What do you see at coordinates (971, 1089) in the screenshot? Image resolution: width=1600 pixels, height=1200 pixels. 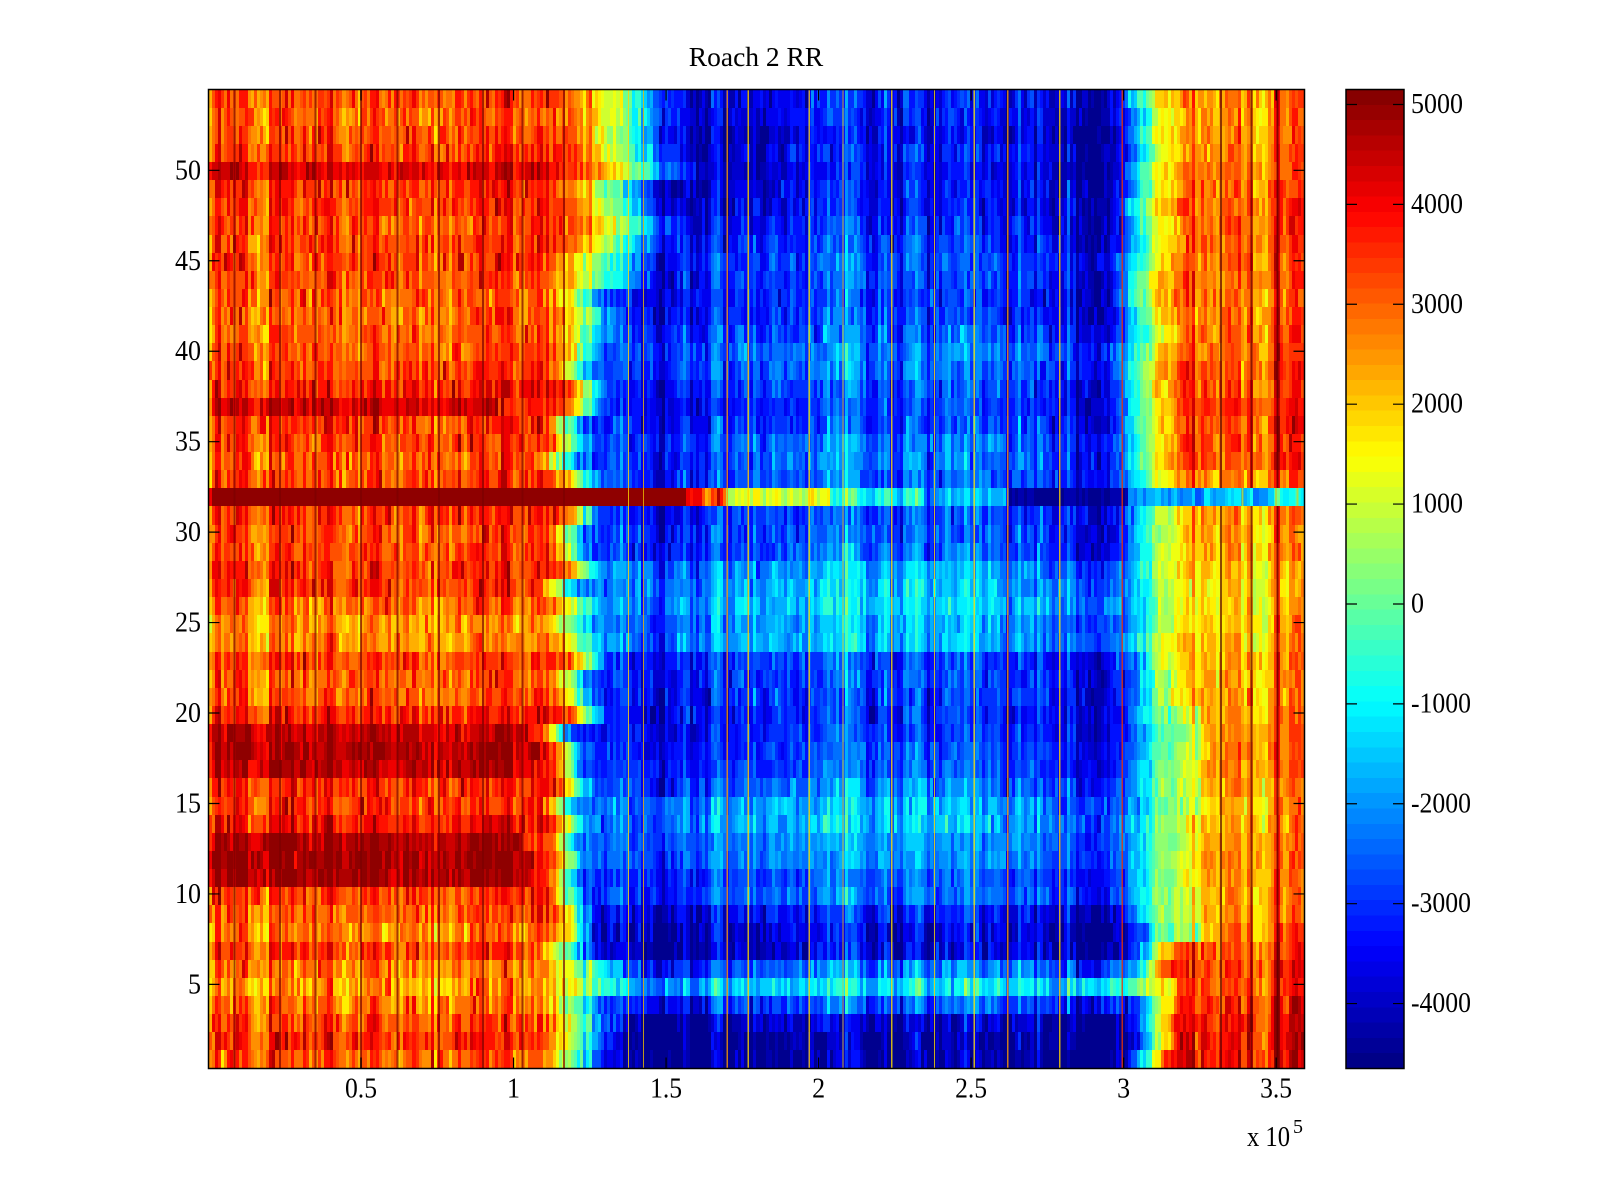 I see `svg-text: 2.5` at bounding box center [971, 1089].